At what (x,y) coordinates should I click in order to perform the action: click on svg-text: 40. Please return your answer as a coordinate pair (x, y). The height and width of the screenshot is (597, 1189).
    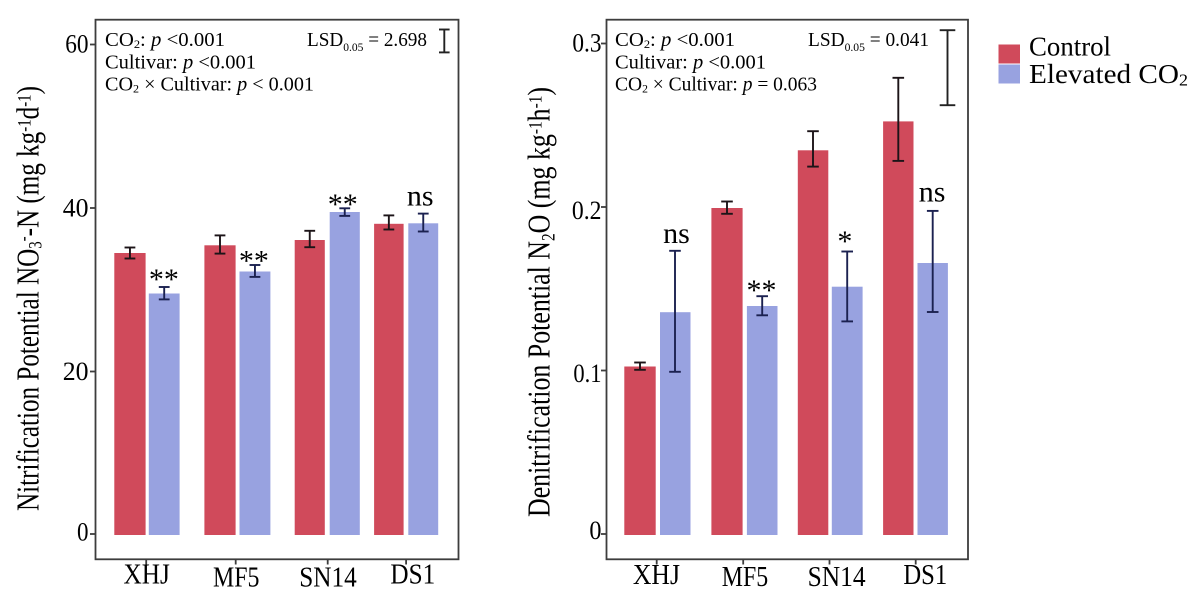
    Looking at the image, I should click on (76, 207).